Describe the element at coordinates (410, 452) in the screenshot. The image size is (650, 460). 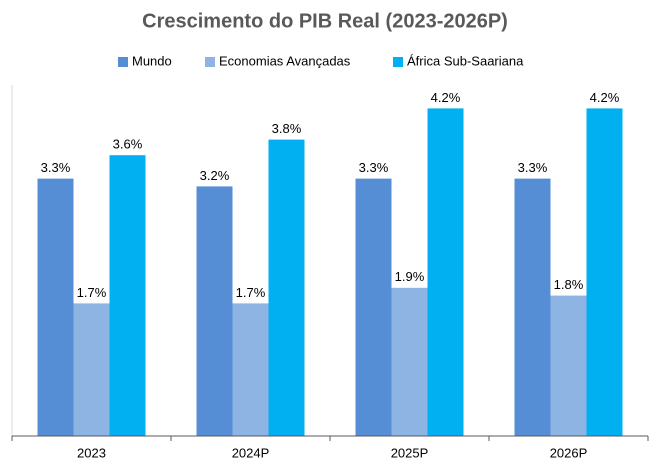
I see `x-tick-label: 2025P` at that location.